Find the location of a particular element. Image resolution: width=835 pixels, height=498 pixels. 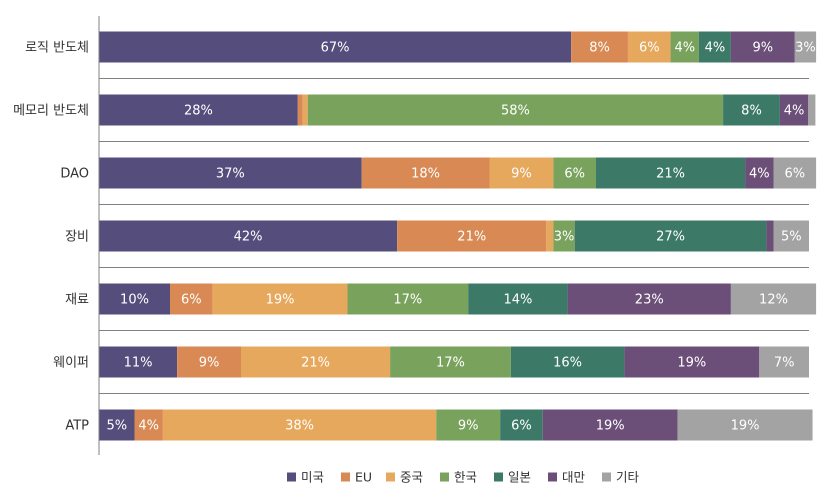

data-label: 18% is located at coordinates (425, 174).